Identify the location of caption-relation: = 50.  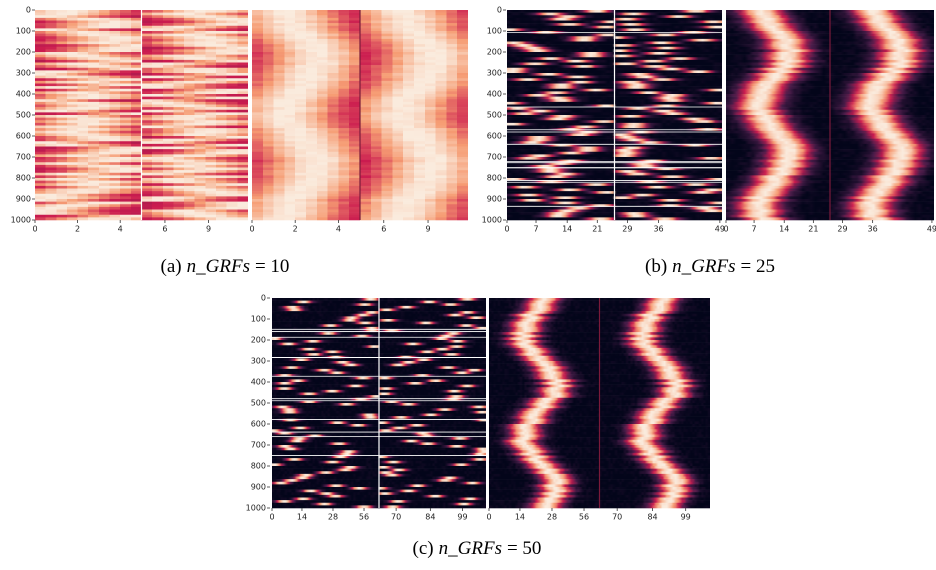
(524, 548).